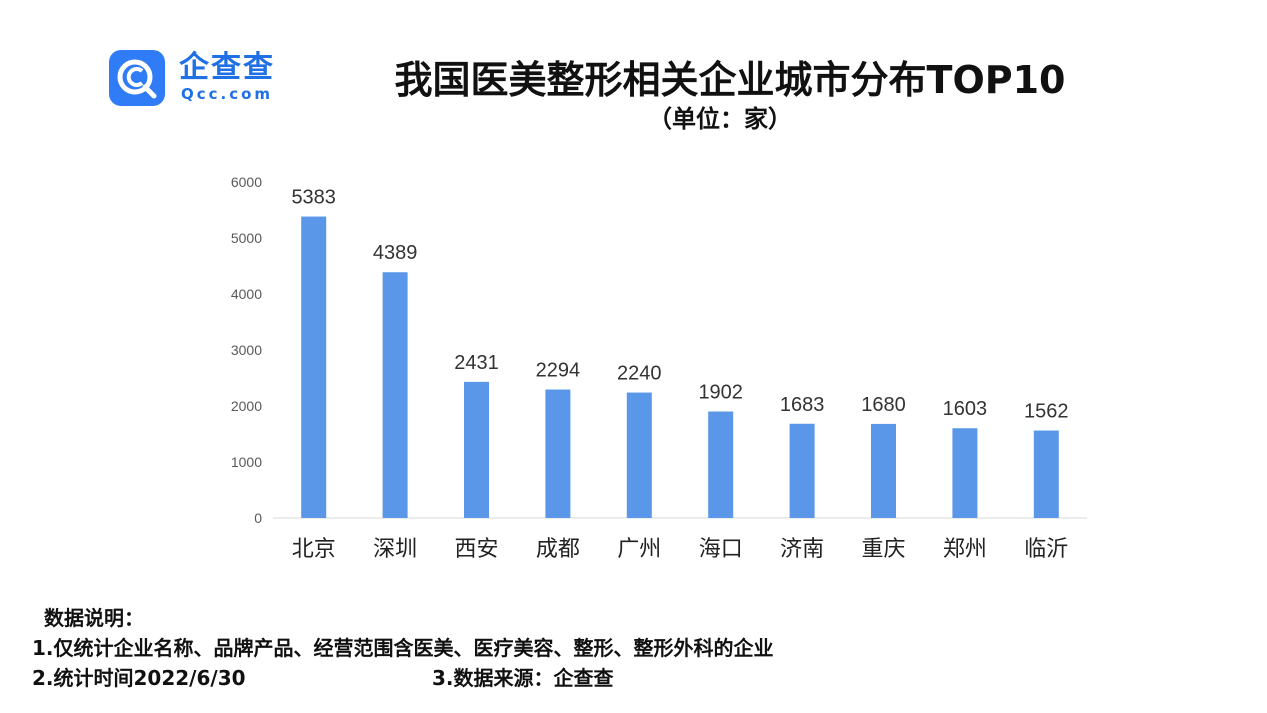 This screenshot has width=1267, height=713. What do you see at coordinates (246, 406) in the screenshot?
I see `y-tick-label: 2000` at bounding box center [246, 406].